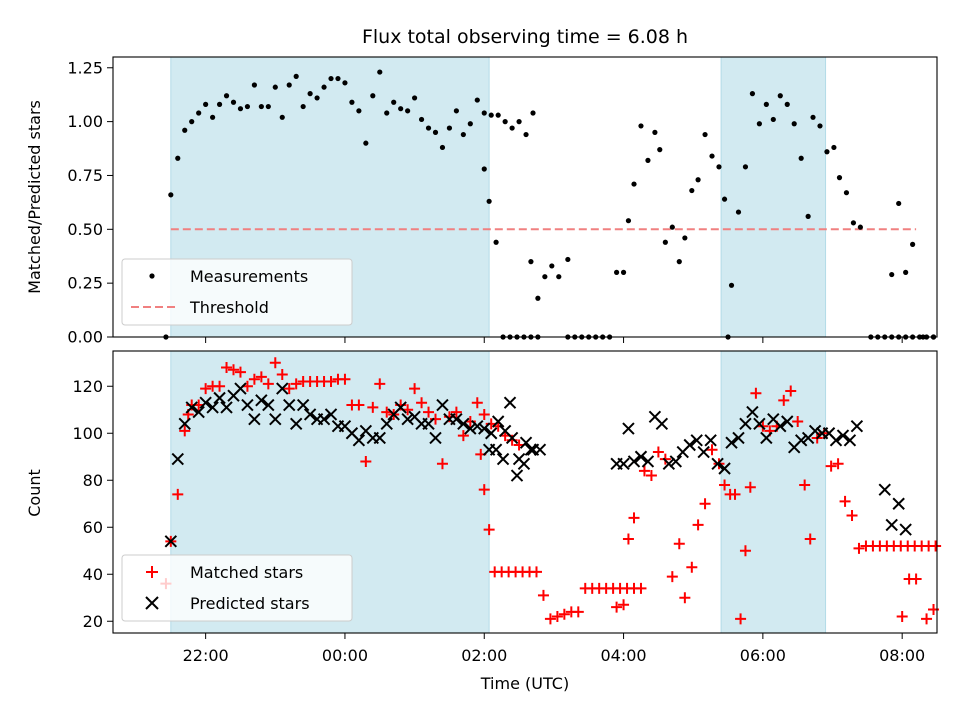  I want to click on top-legend-box, so click(237, 292).